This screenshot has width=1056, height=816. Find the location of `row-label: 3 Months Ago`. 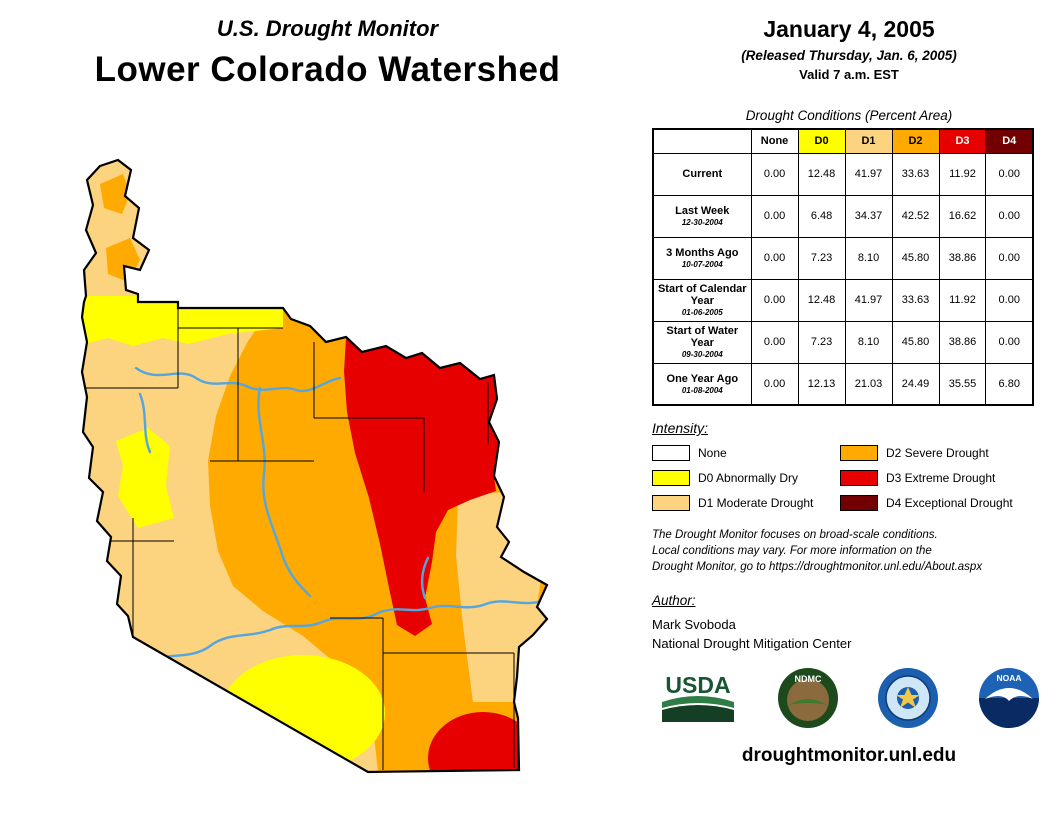

row-label: 3 Months Ago is located at coordinates (702, 253).